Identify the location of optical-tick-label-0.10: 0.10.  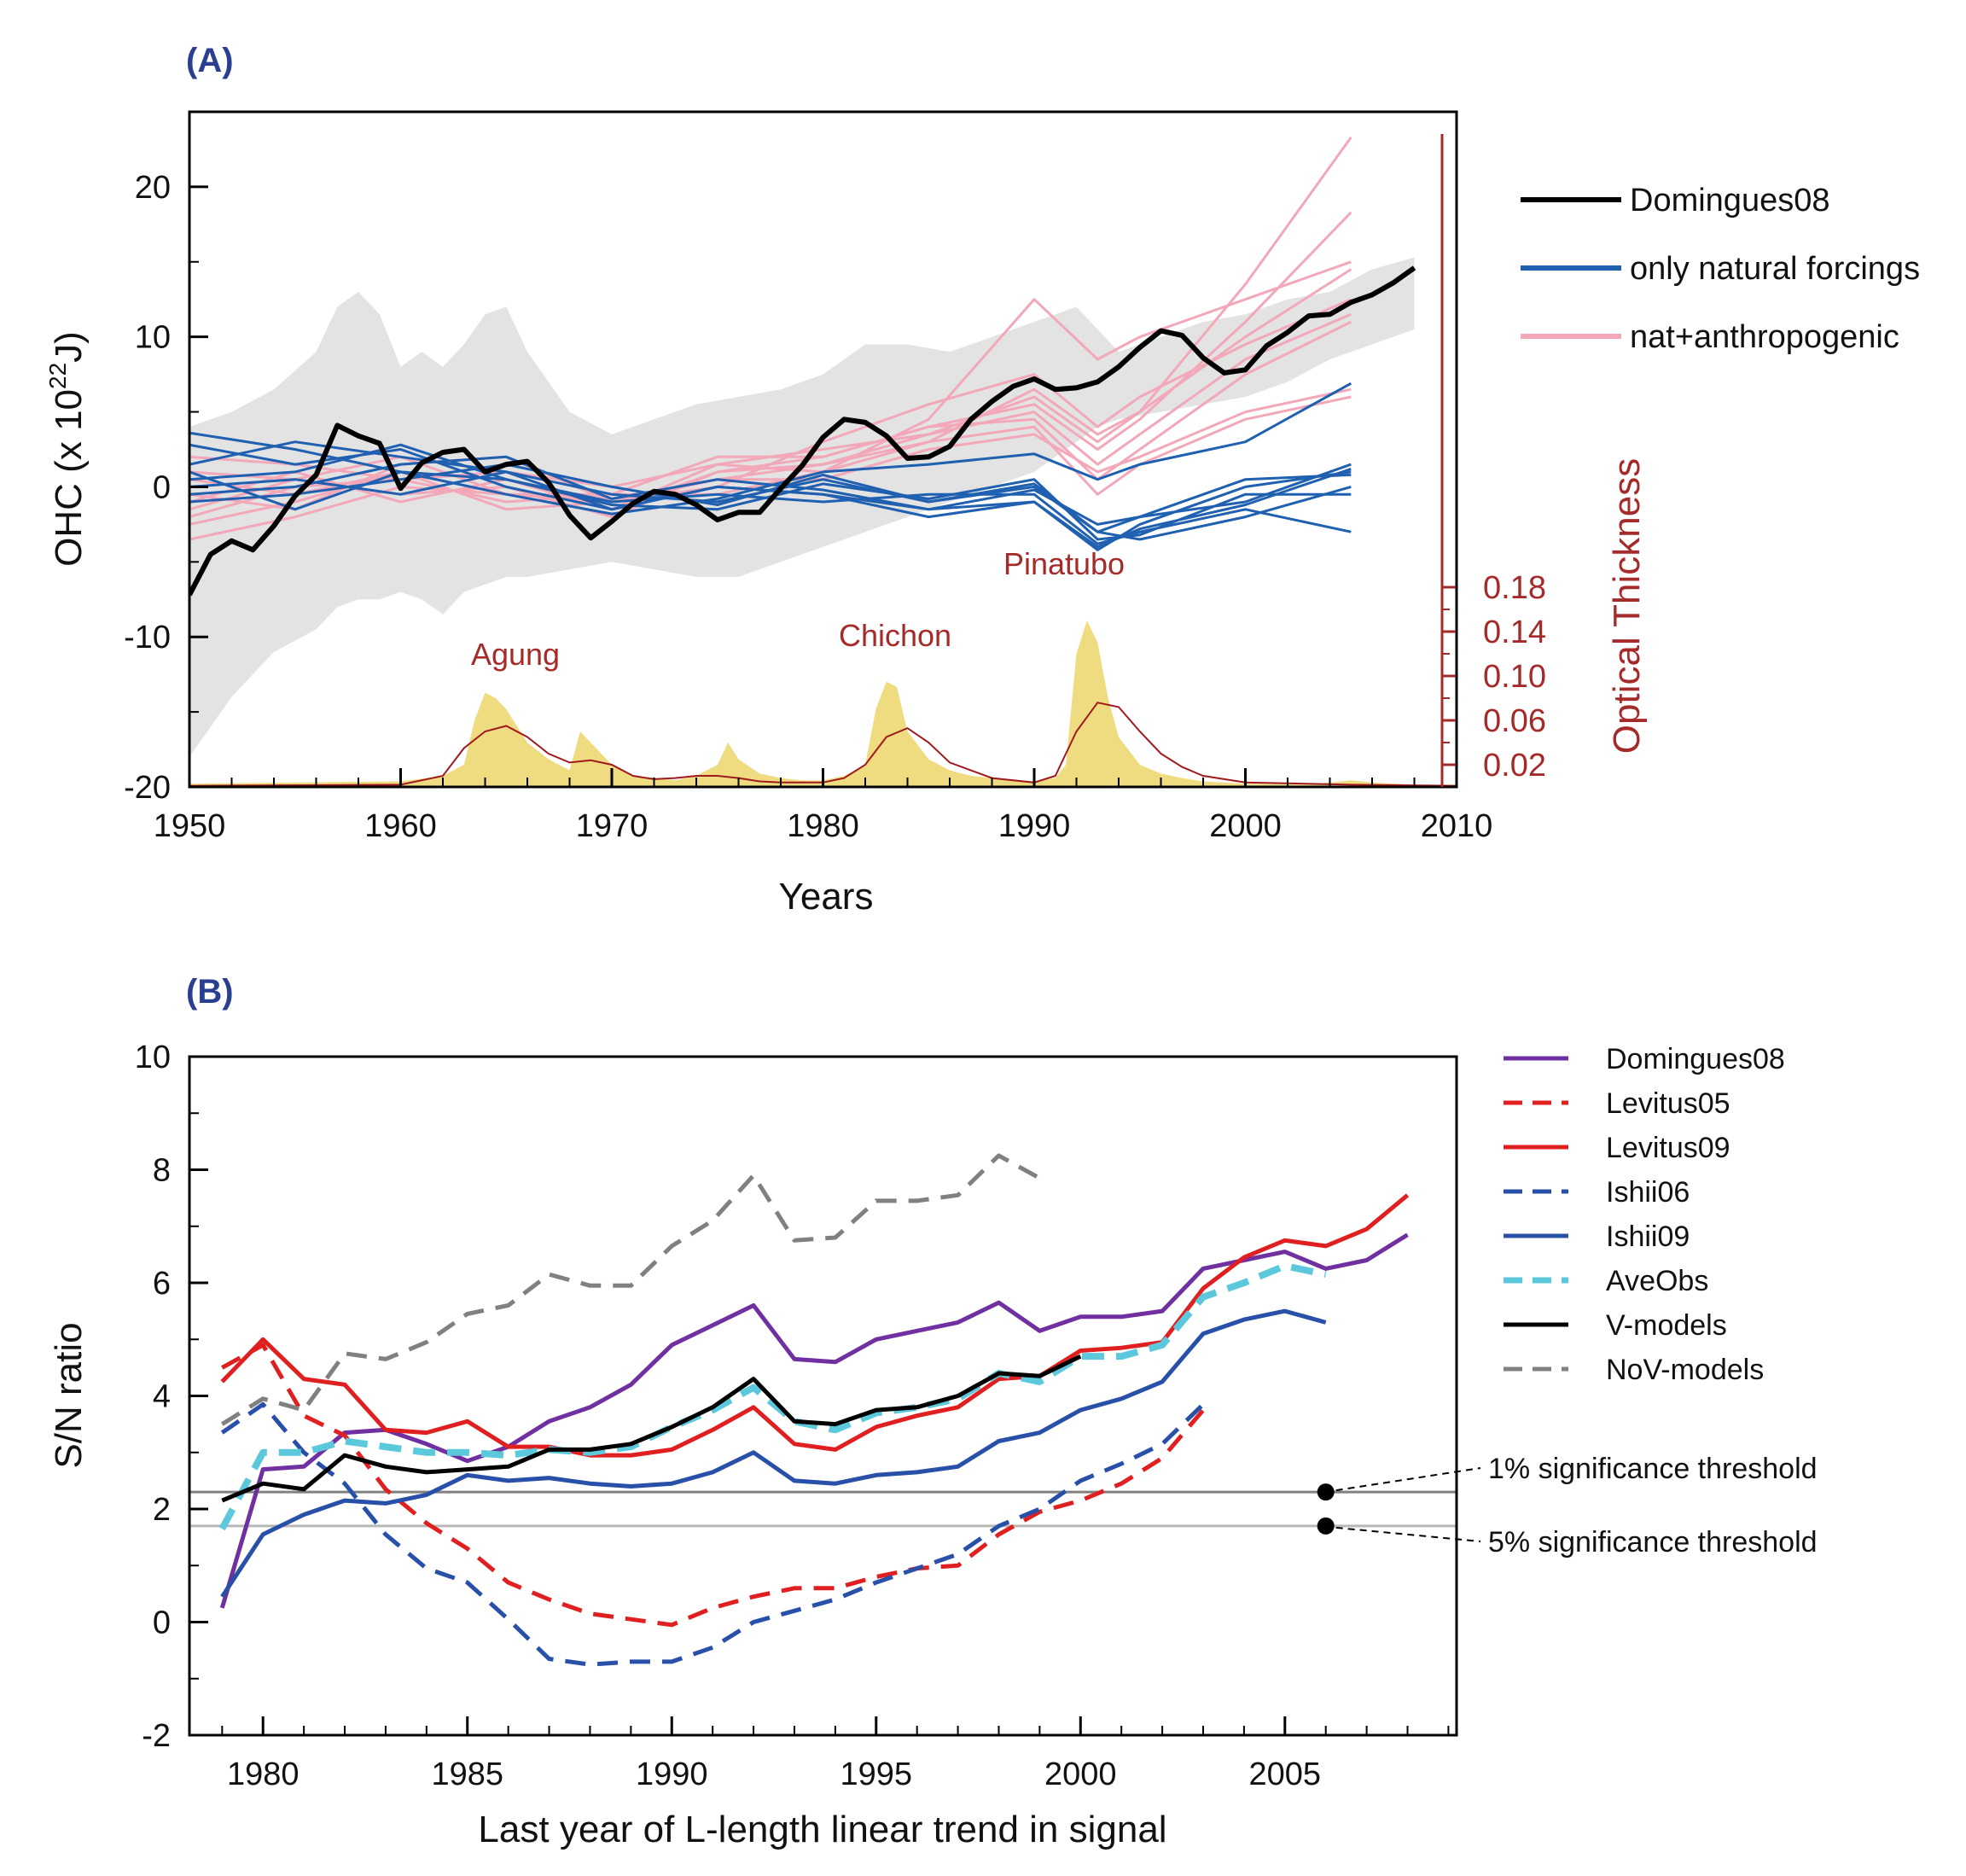
(1514, 677).